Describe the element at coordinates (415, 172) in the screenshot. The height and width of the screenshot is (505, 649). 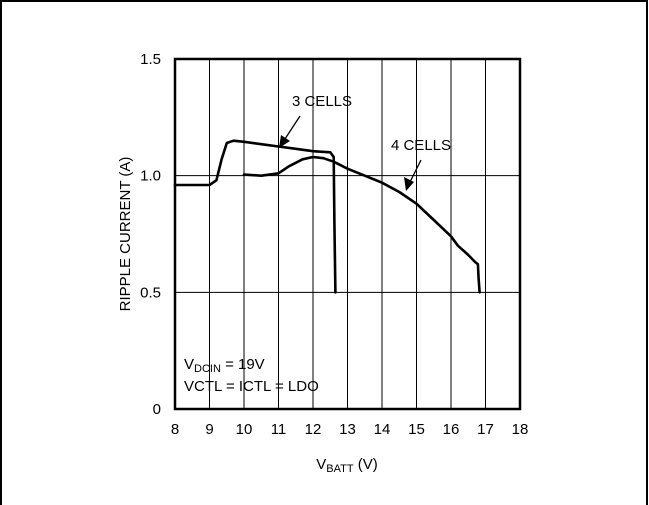
I see `arrow-4-cells-shaft` at that location.